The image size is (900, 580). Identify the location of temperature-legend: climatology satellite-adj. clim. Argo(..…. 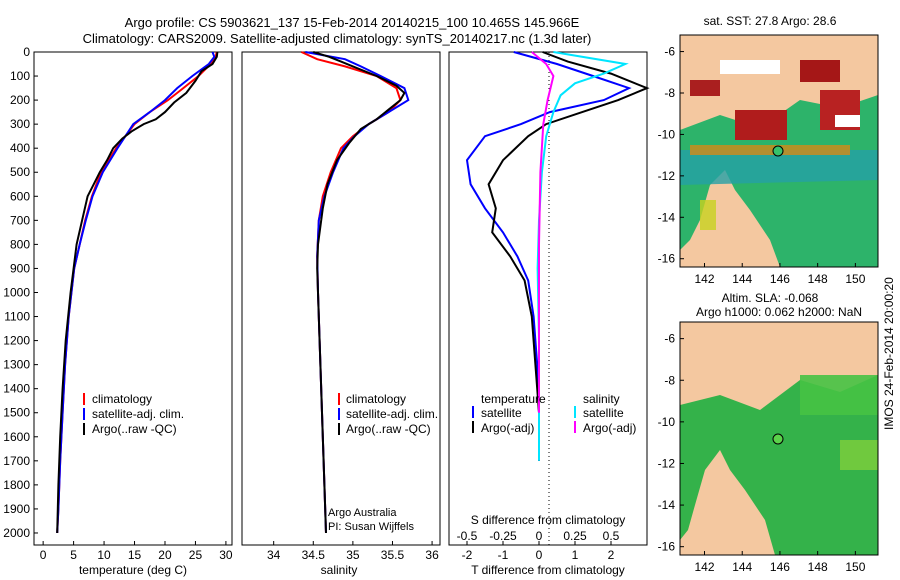
(133, 414).